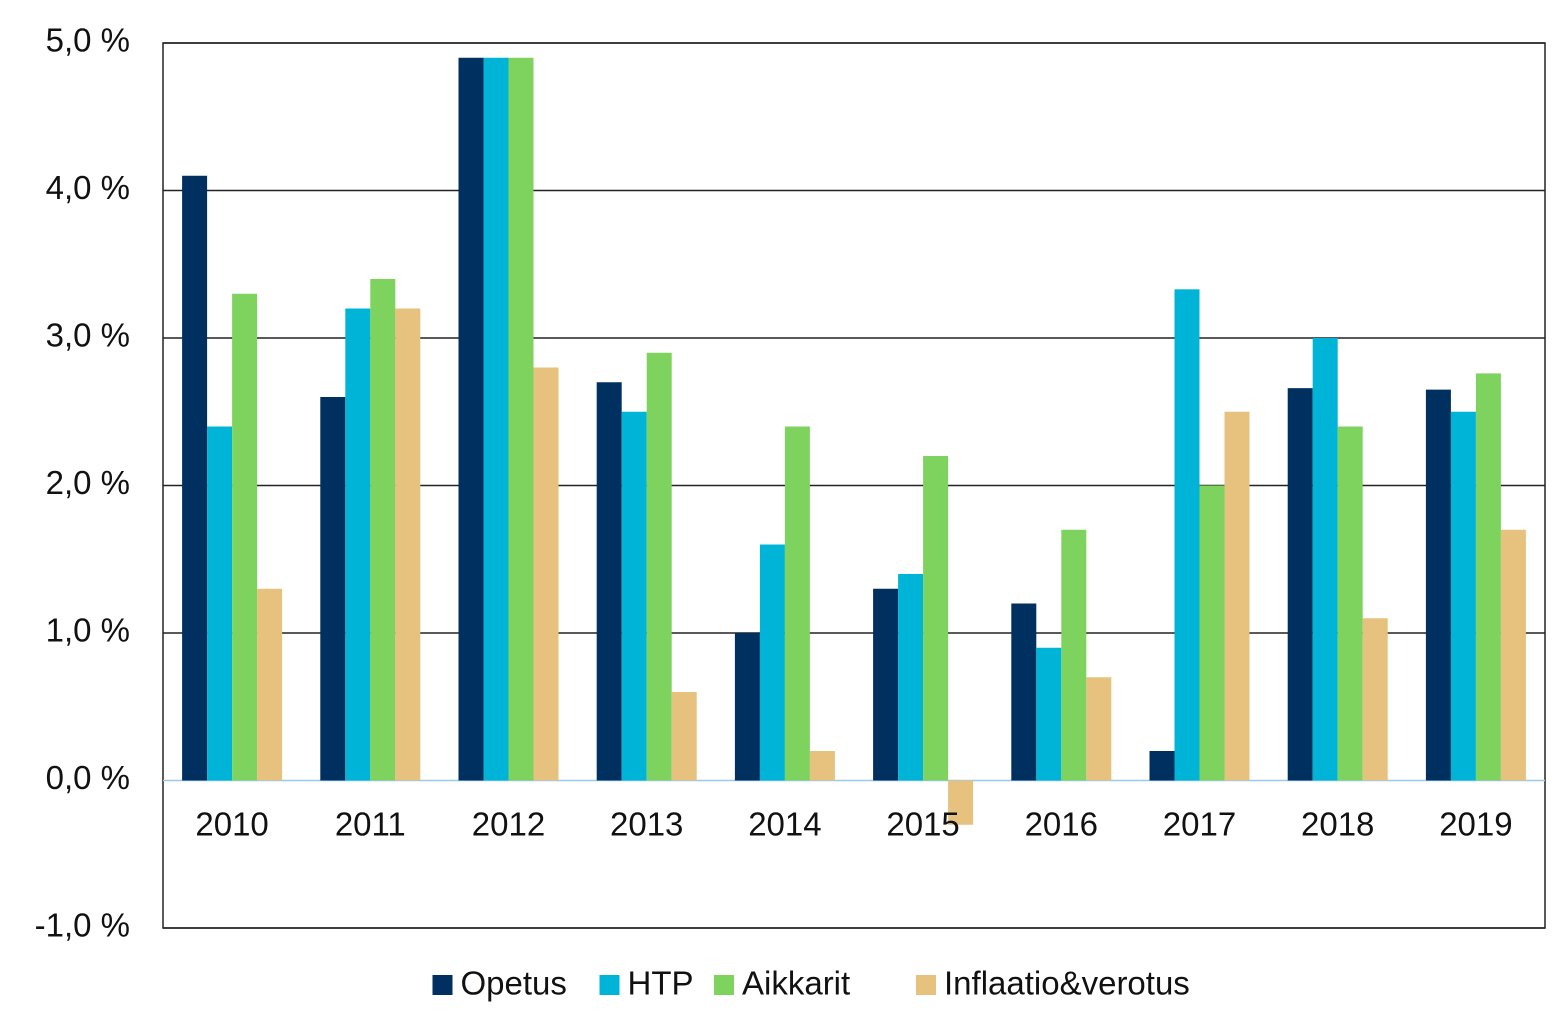  What do you see at coordinates (922, 824) in the screenshot?
I see `x-tick-label: 2015` at bounding box center [922, 824].